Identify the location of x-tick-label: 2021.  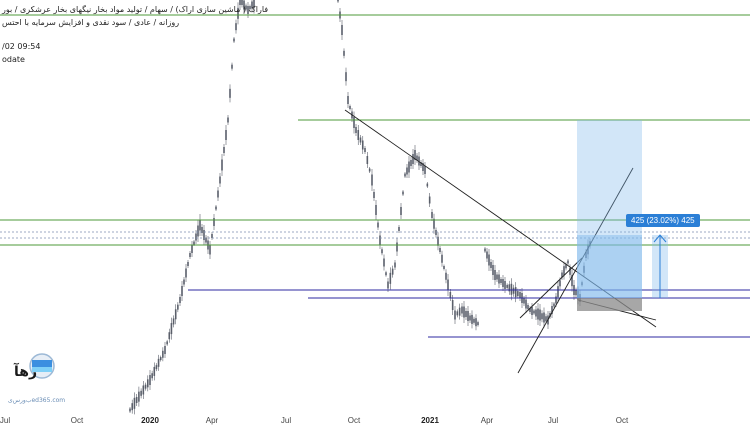
(430, 420).